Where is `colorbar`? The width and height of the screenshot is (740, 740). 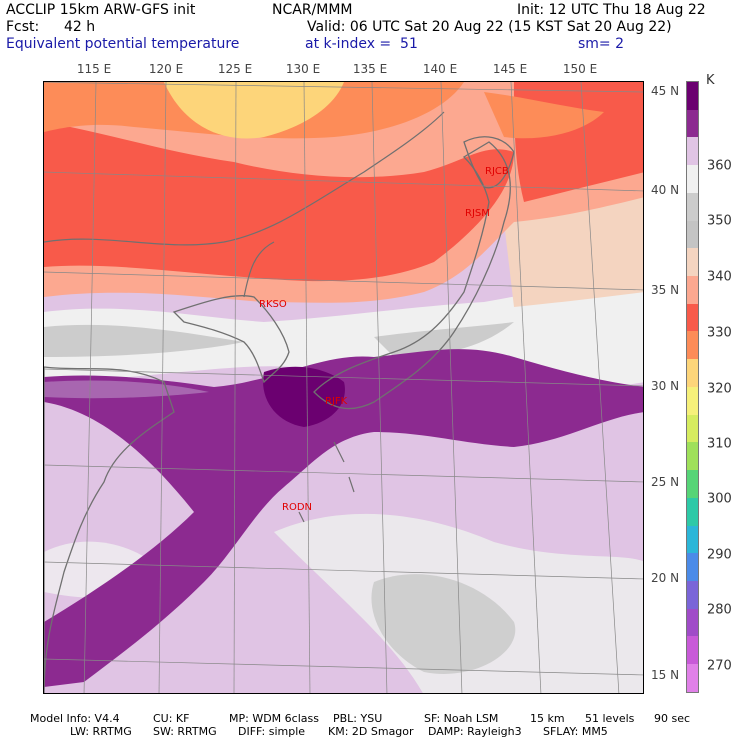
colorbar is located at coordinates (692, 387).